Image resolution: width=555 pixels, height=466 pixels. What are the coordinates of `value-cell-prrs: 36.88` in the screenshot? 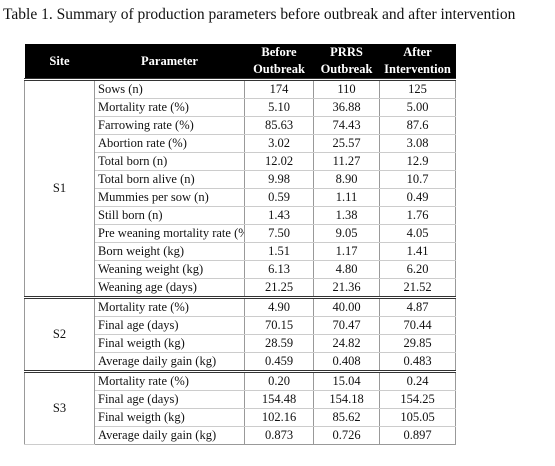 It's located at (346, 107).